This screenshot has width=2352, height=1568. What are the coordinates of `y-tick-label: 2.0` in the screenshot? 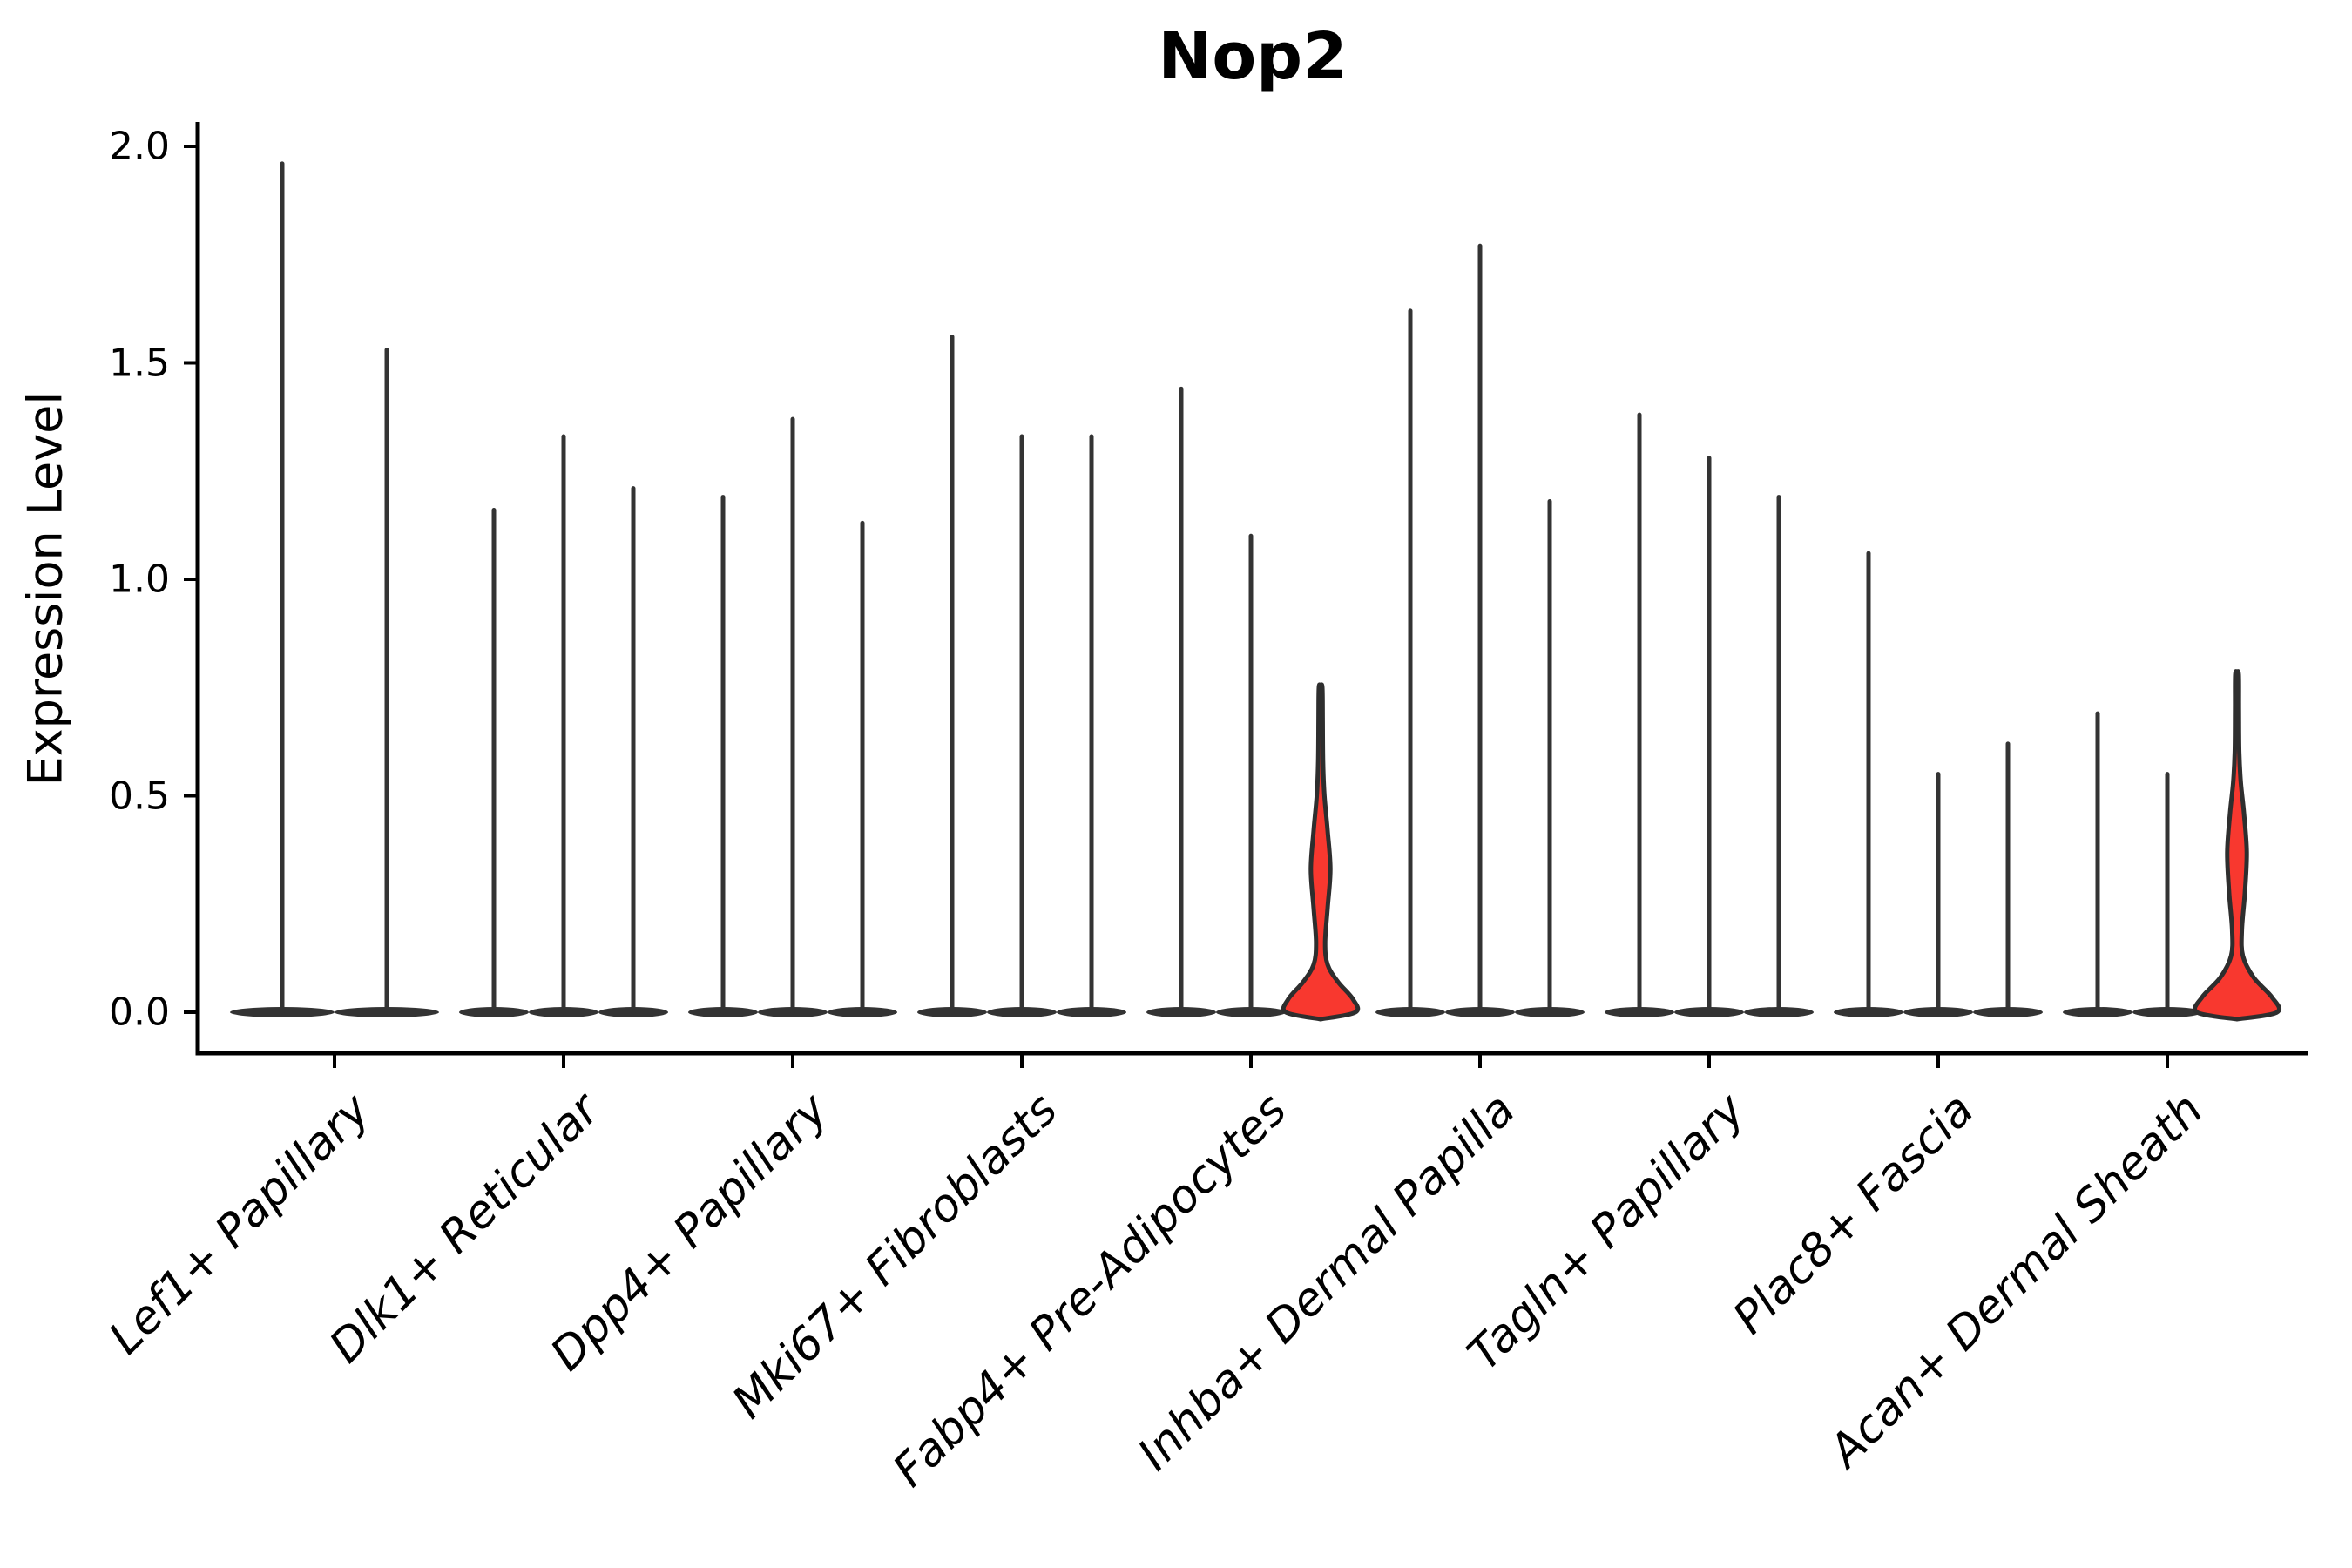 It's located at (139, 146).